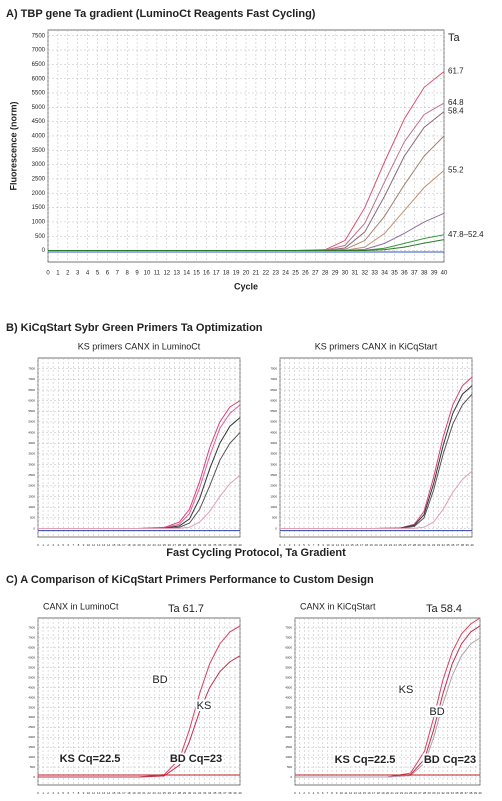 The width and height of the screenshot is (502, 801). I want to click on x-tick-label: 4, so click(314, 793).